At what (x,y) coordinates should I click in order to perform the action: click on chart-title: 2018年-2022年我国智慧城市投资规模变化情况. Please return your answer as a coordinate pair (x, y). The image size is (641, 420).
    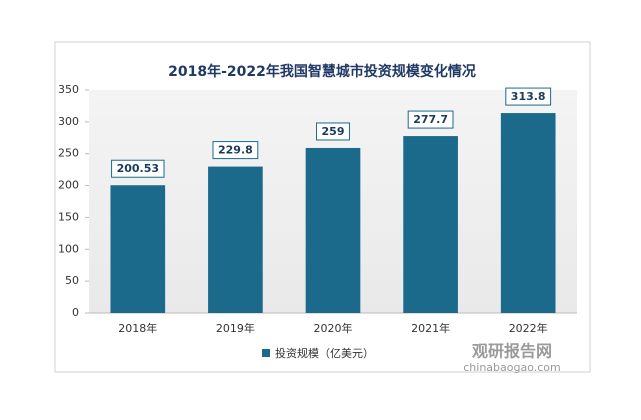
    Looking at the image, I should click on (322, 71).